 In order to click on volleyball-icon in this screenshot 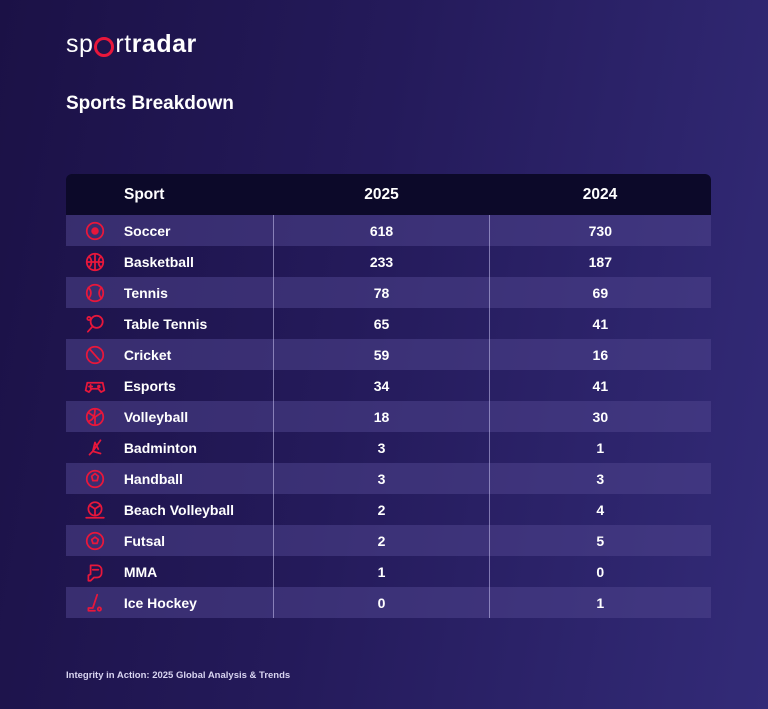, I will do `click(95, 417)`.